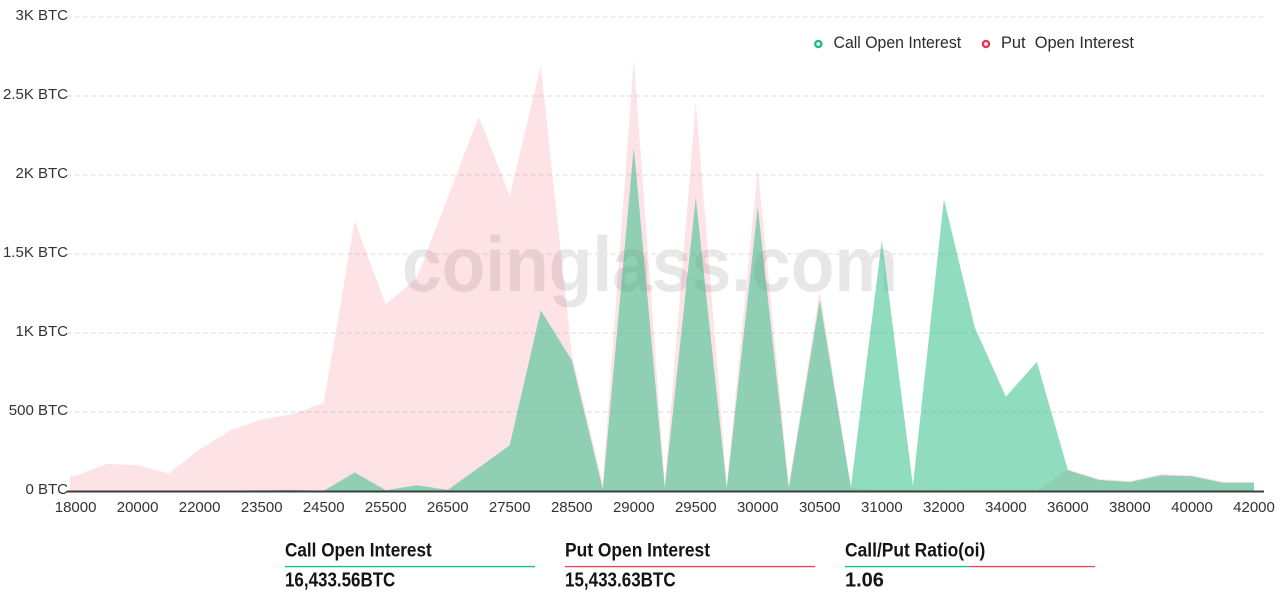 This screenshot has height=593, width=1280. Describe the element at coordinates (510, 507) in the screenshot. I see `svg-text: 27500` at that location.